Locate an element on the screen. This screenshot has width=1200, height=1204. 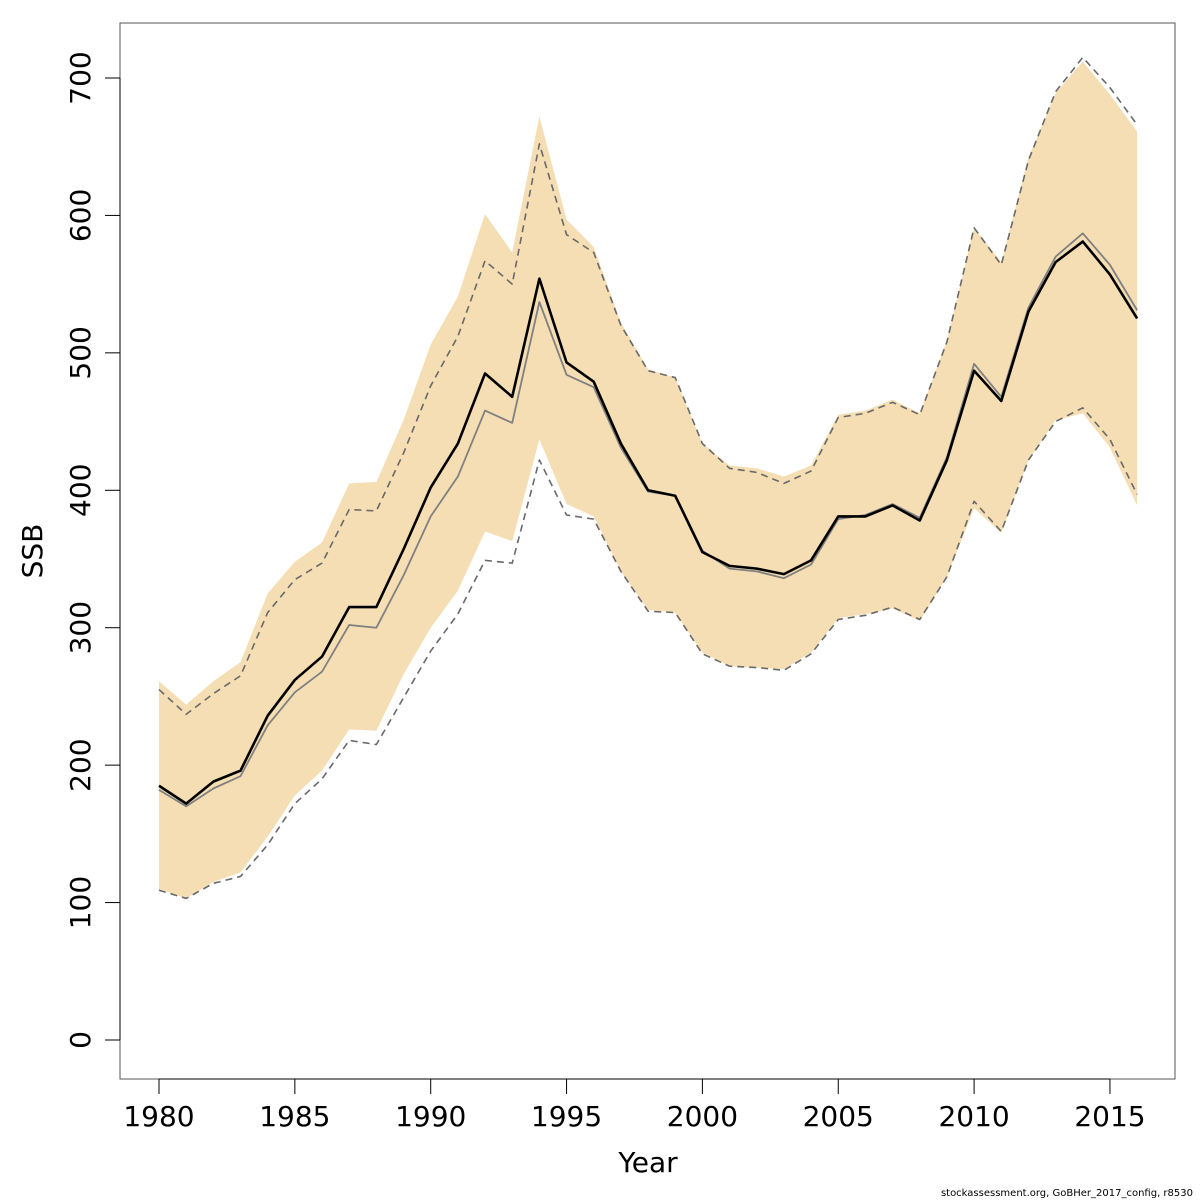
y-tick-label: 100 is located at coordinates (80, 902).